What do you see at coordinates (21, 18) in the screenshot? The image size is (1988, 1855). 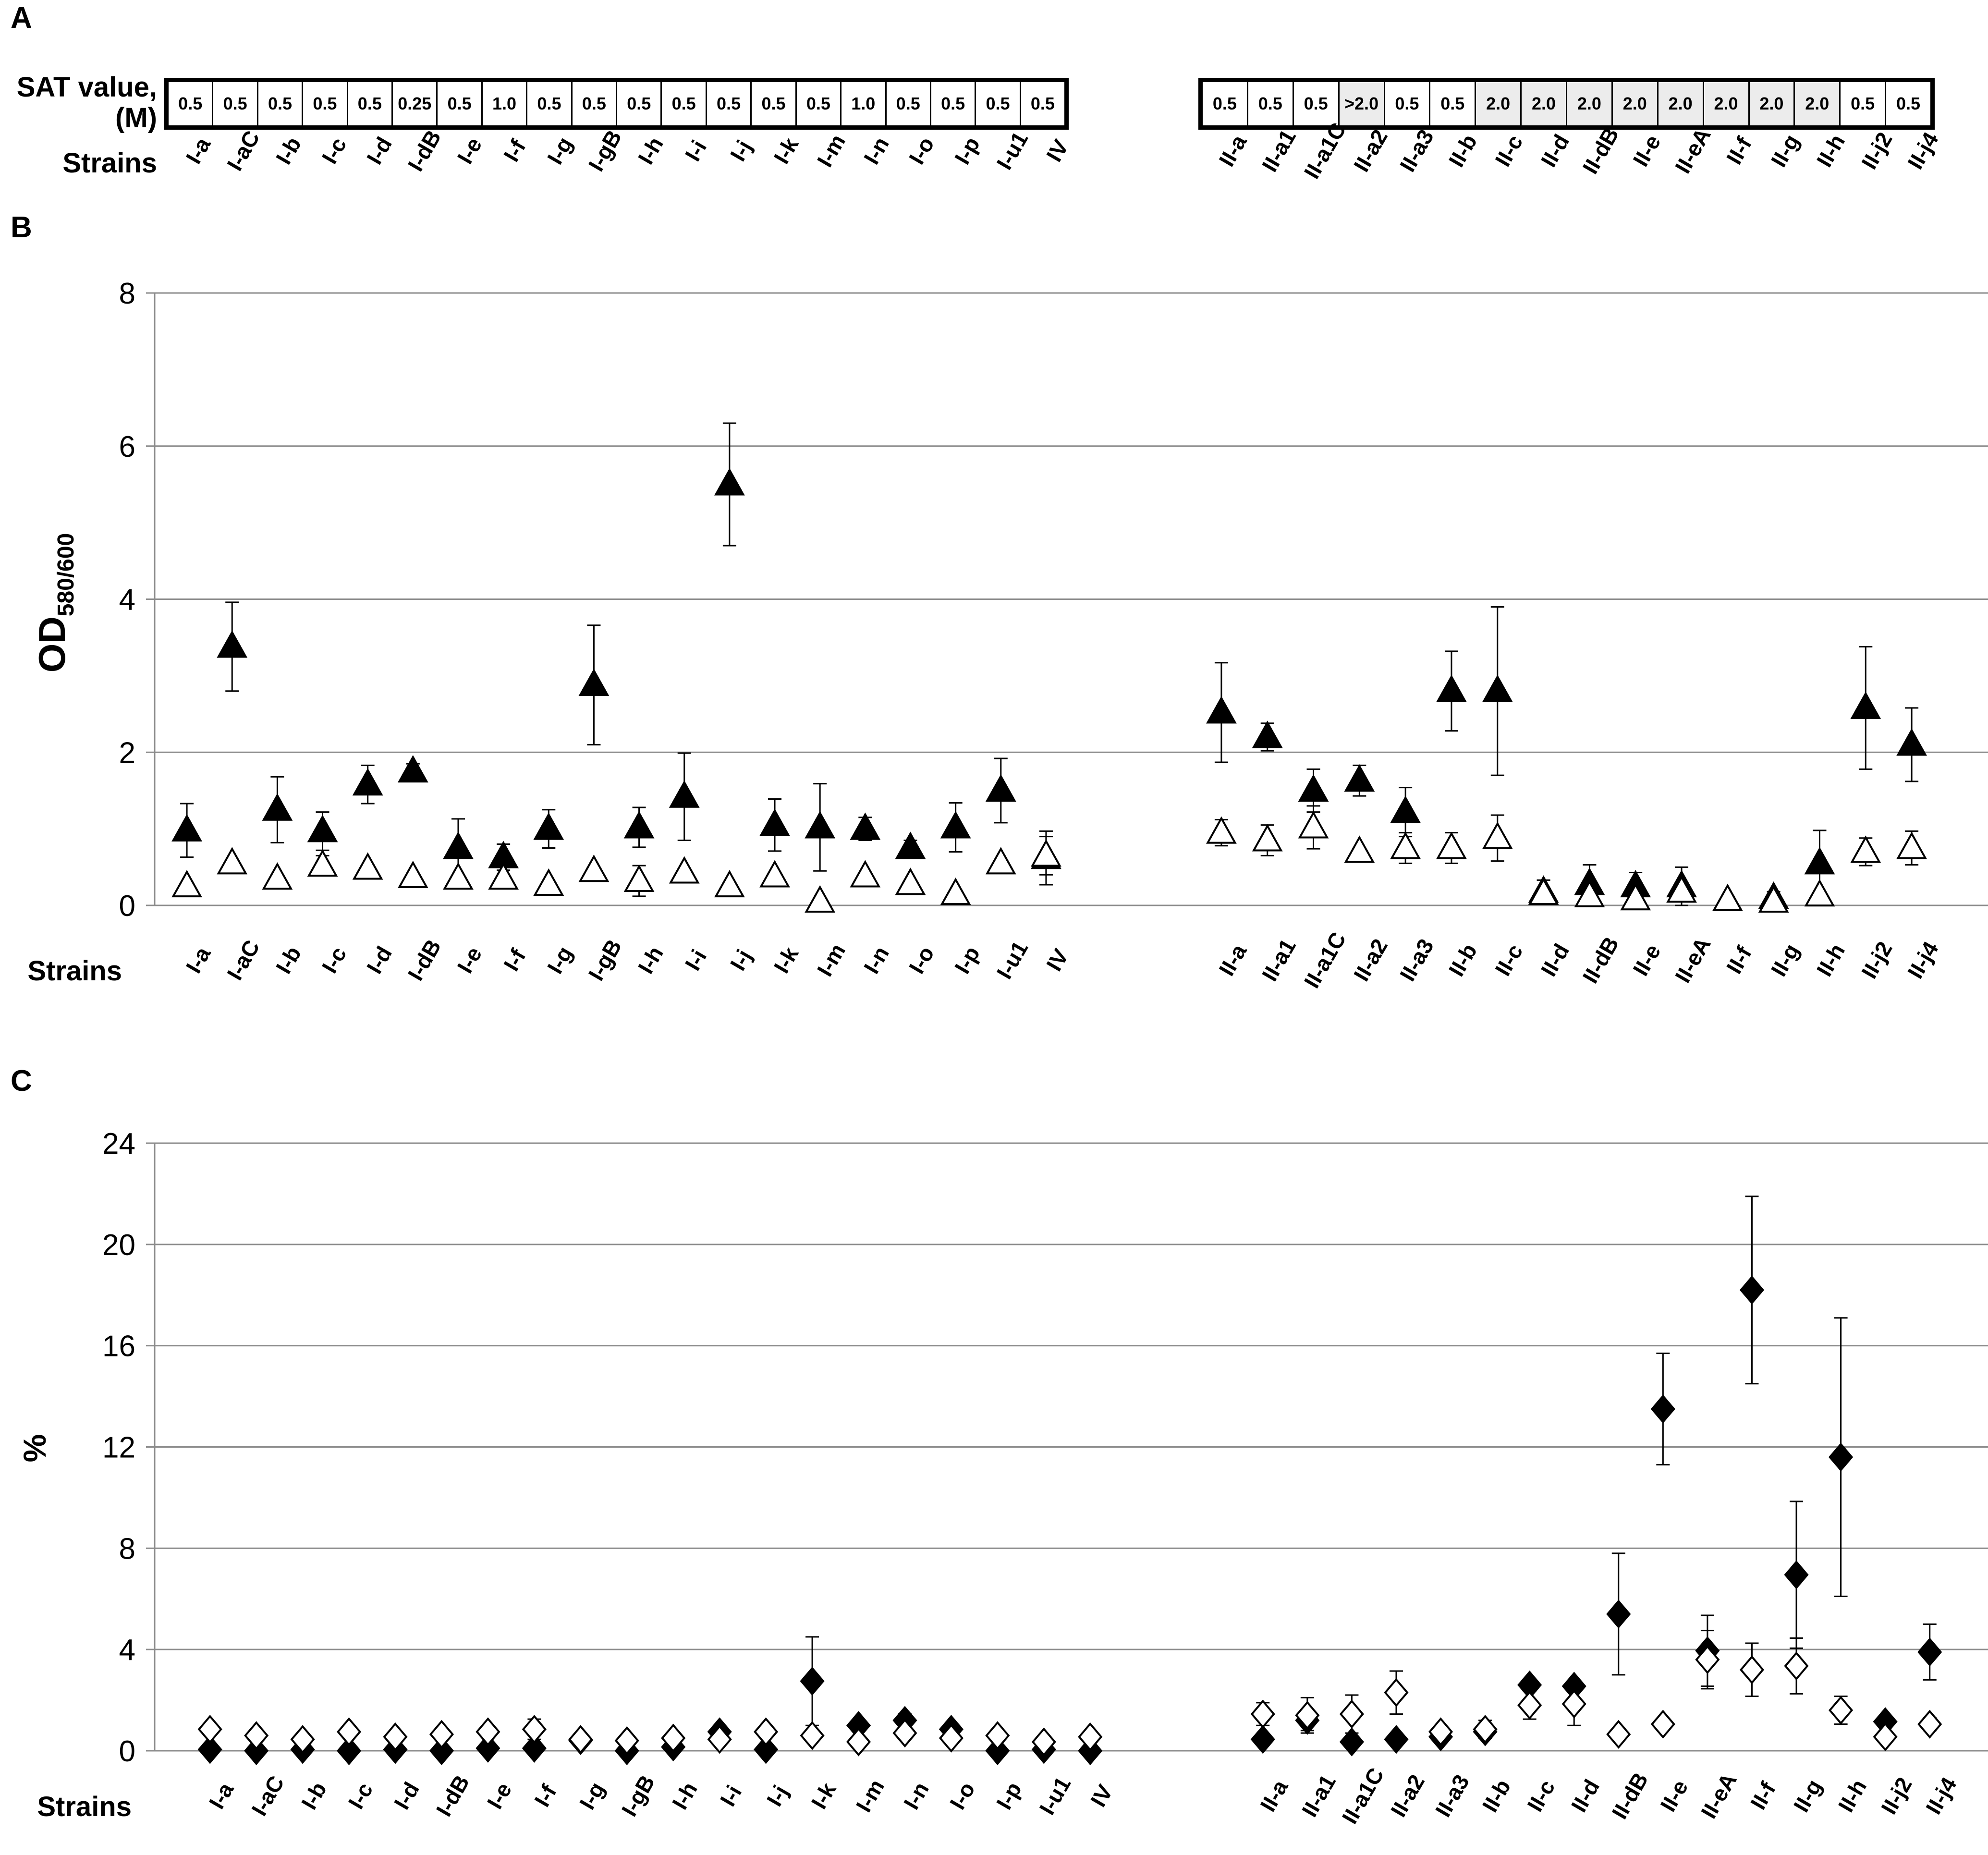 I see `panel-letter-a: A` at bounding box center [21, 18].